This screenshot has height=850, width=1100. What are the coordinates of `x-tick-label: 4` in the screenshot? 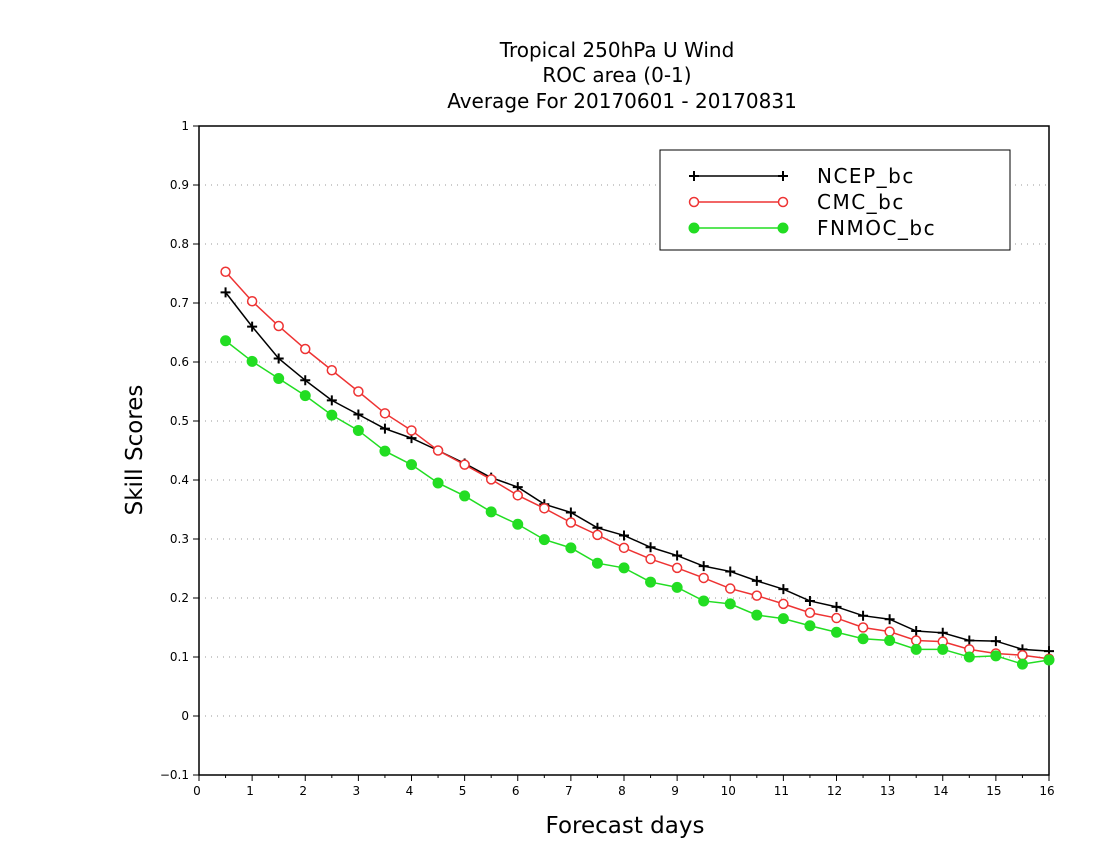 It's located at (410, 791).